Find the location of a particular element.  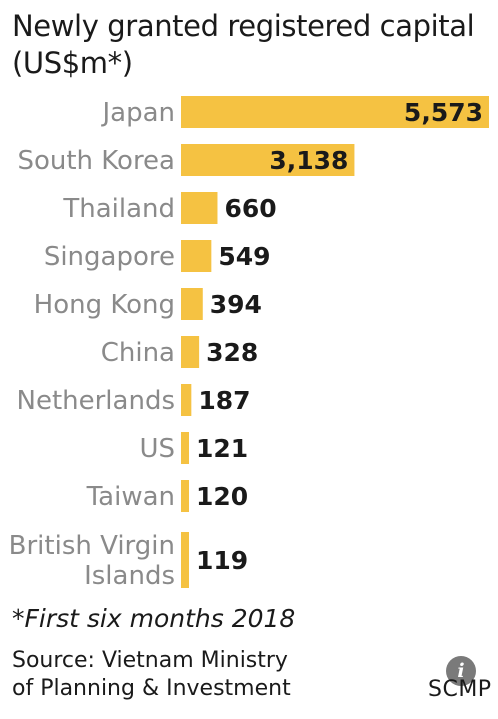

chart-title: Newly granted registered capital (US$m*) is located at coordinates (243, 44).